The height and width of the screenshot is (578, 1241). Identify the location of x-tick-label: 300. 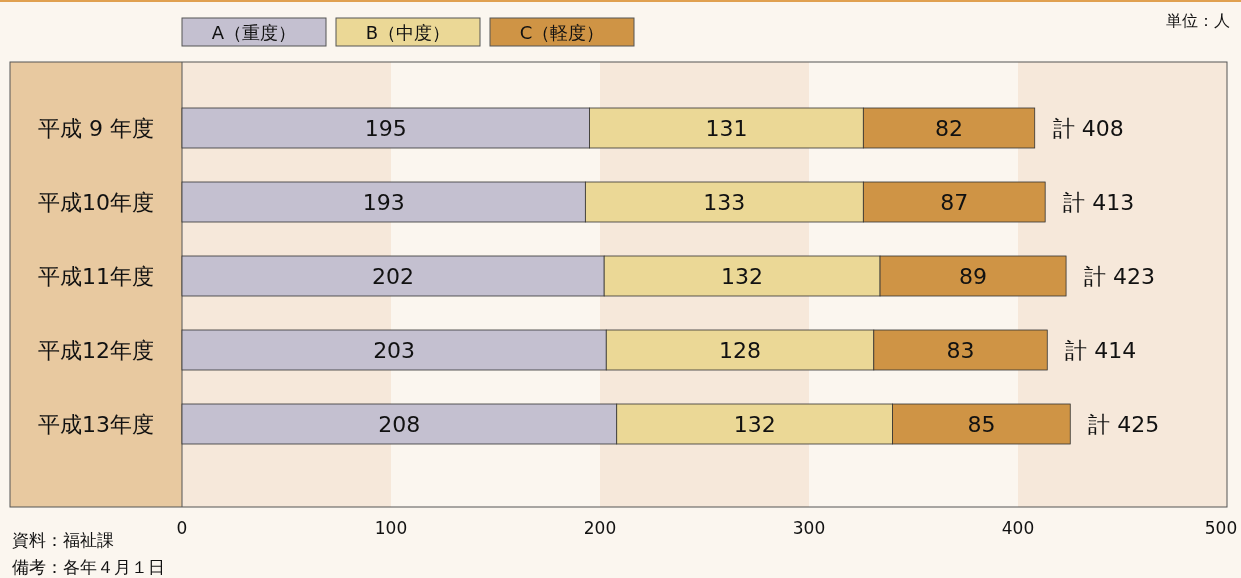
(809, 528).